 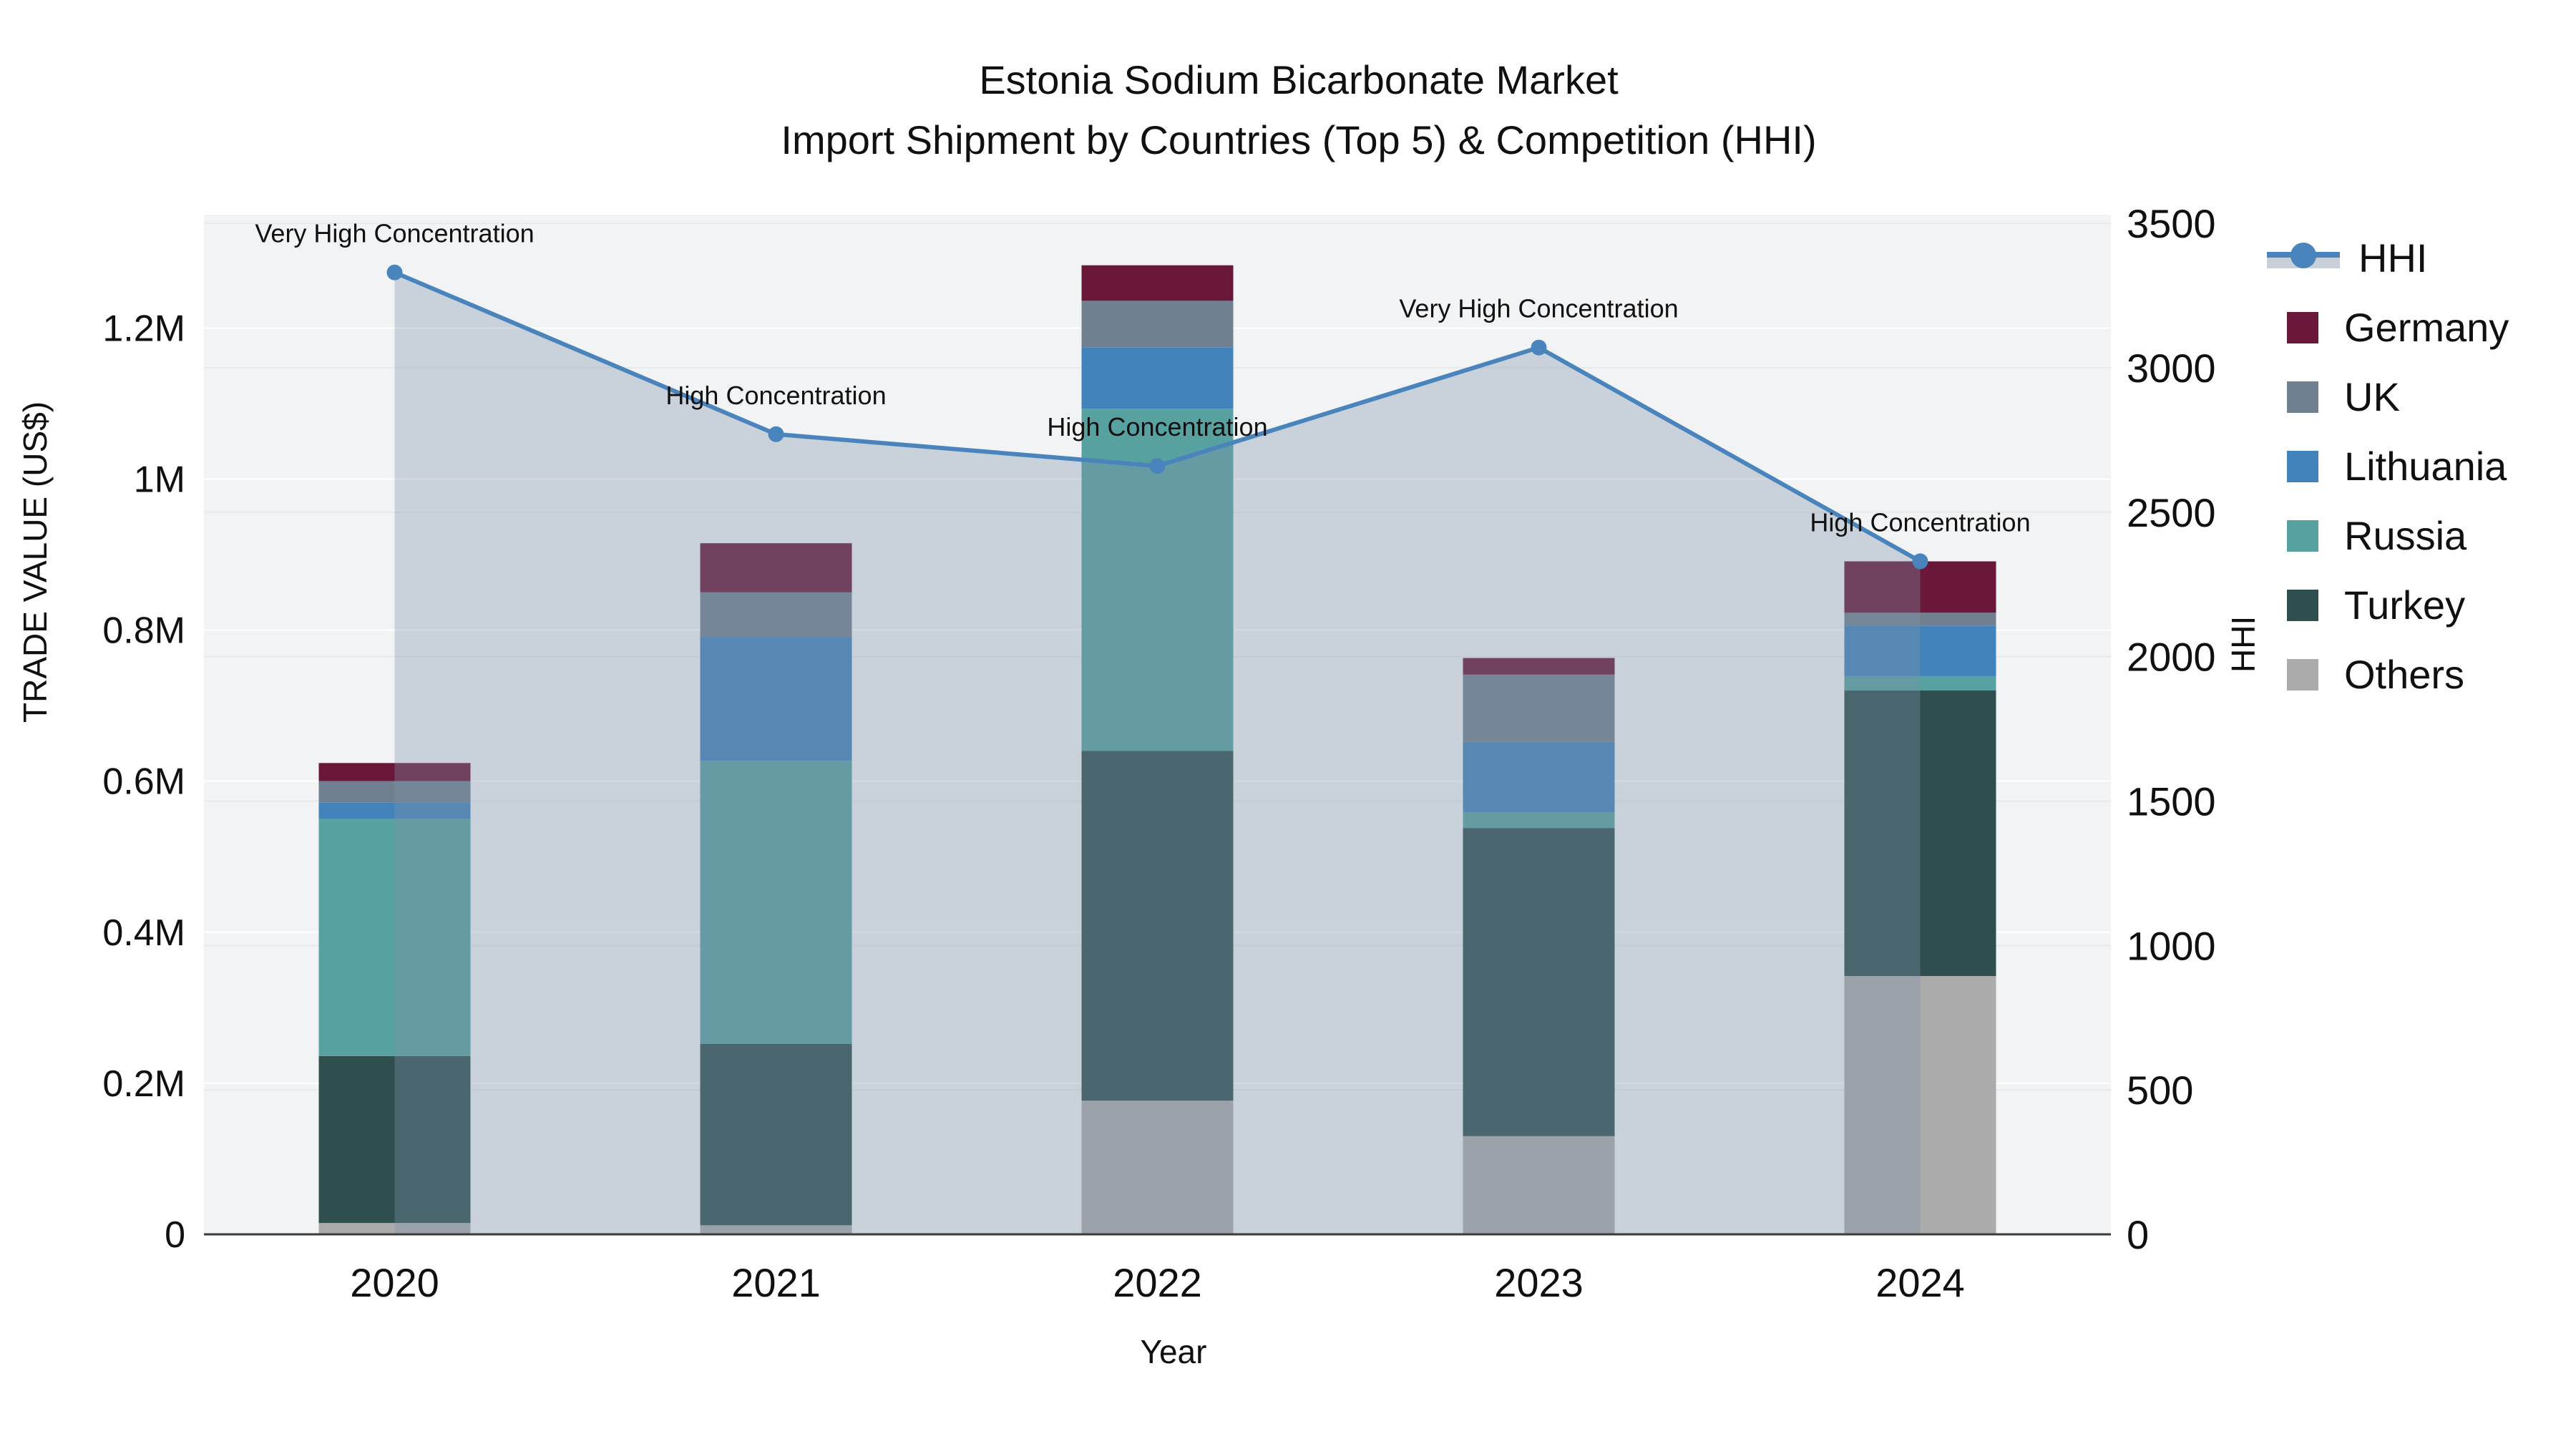 What do you see at coordinates (143, 631) in the screenshot?
I see `left-tick-0.8M: 0.8M` at bounding box center [143, 631].